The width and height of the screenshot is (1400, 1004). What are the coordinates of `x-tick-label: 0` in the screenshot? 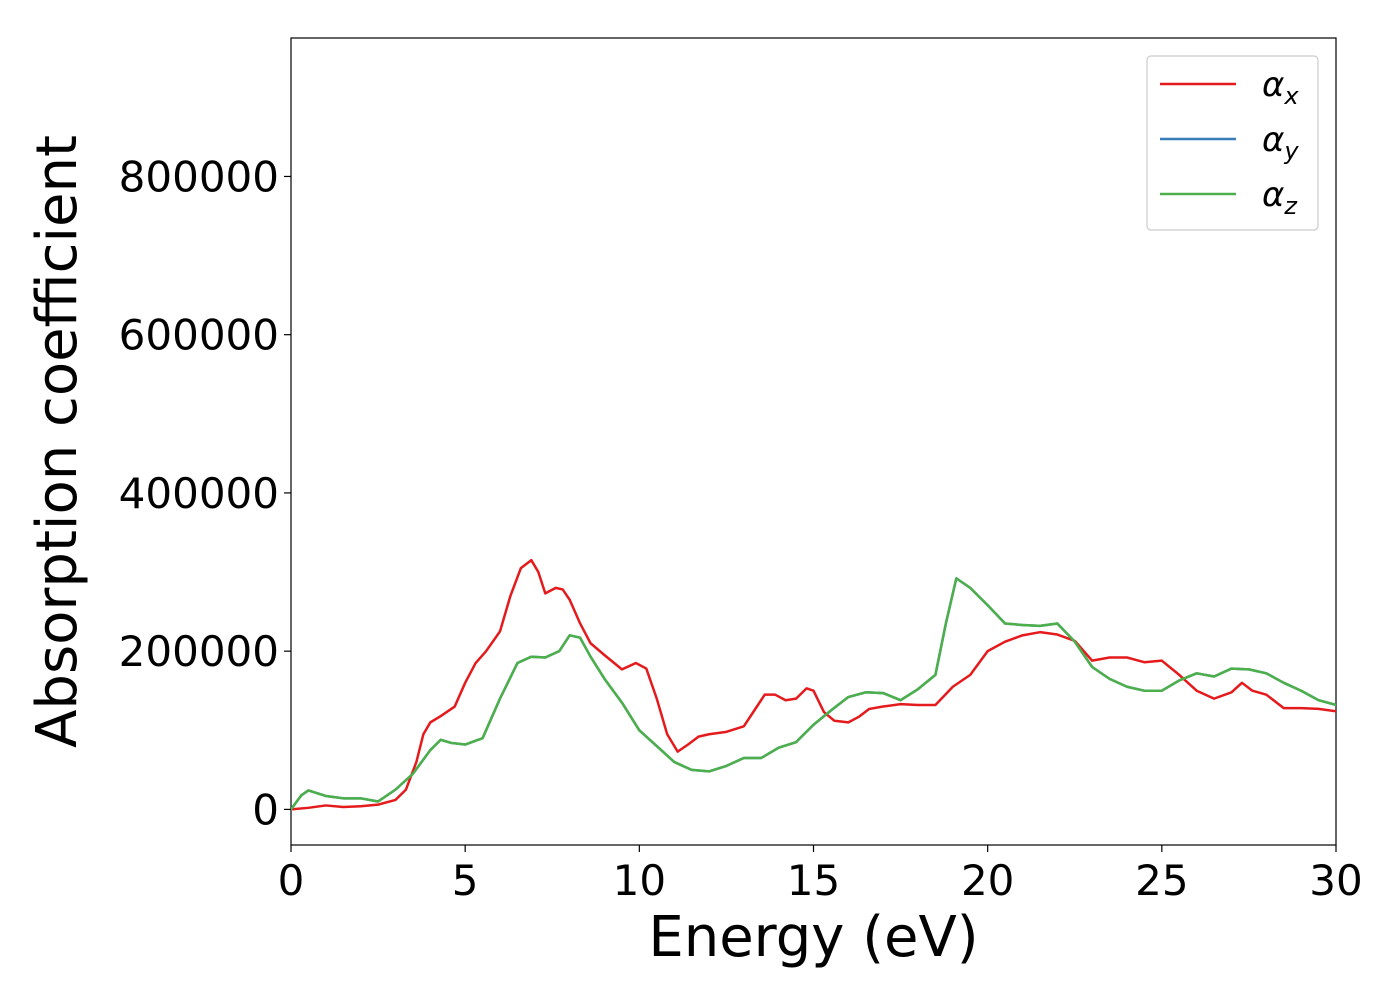 It's located at (291, 880).